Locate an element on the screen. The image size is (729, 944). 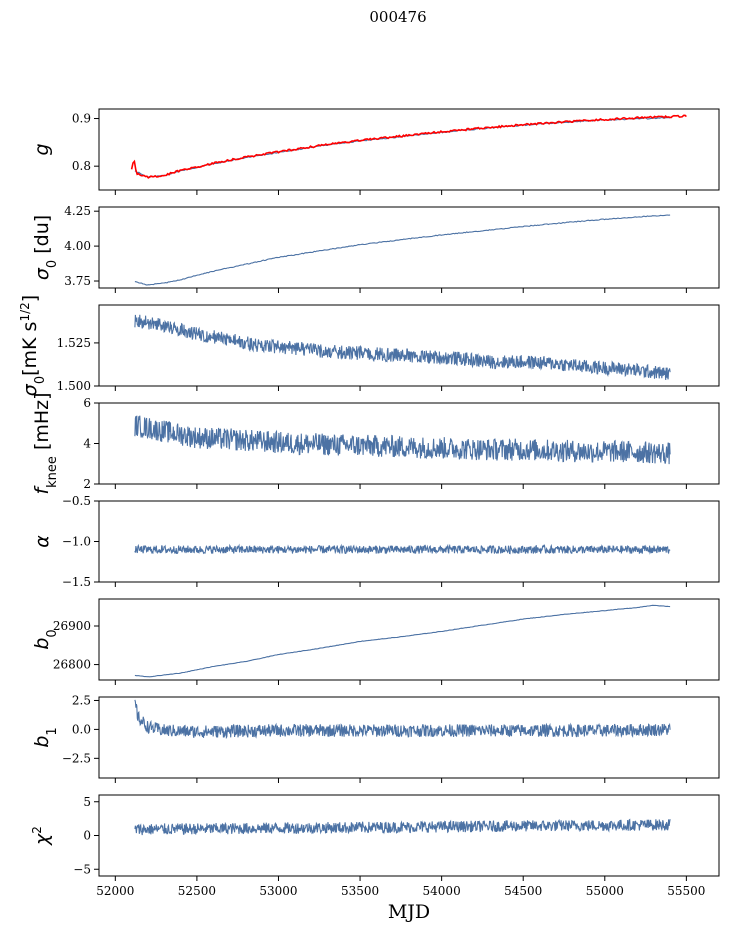
y-axis-label: σ0[mK s1/2] is located at coordinates (33, 345).